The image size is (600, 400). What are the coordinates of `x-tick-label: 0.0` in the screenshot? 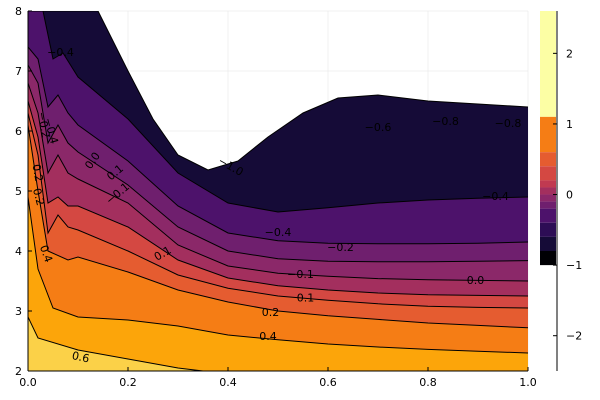 It's located at (28, 382).